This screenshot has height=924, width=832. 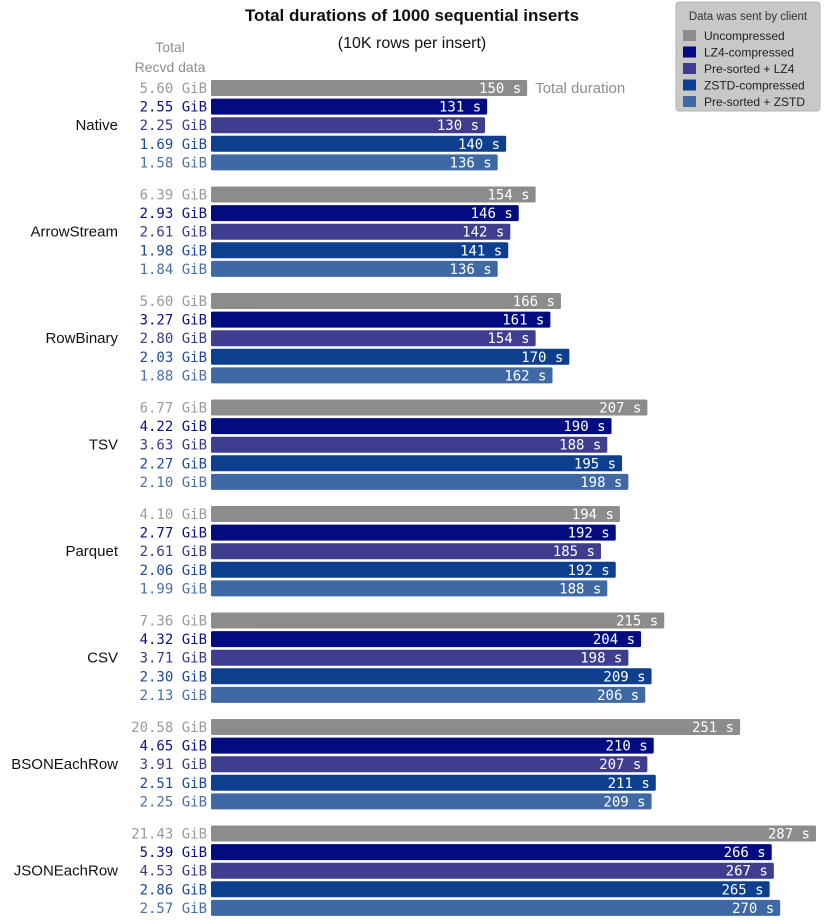 What do you see at coordinates (170, 47) in the screenshot?
I see `recvd-header-line1: Total` at bounding box center [170, 47].